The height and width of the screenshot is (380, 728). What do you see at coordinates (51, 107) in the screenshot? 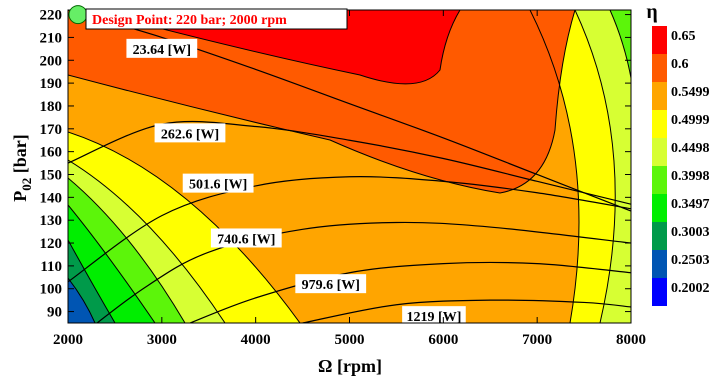
I see `y-tick-label: 180` at bounding box center [51, 107].